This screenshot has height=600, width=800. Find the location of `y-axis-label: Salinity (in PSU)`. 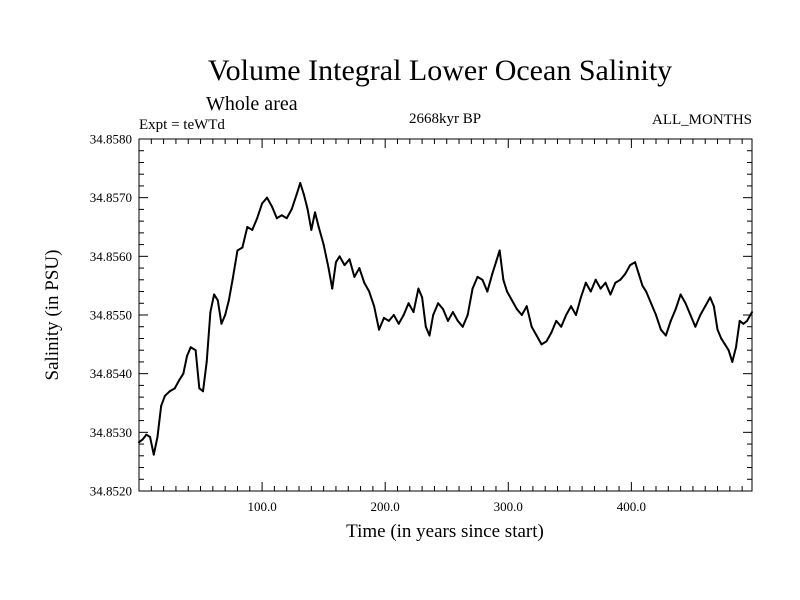

y-axis-label: Salinity (in PSU) is located at coordinates (52, 315).